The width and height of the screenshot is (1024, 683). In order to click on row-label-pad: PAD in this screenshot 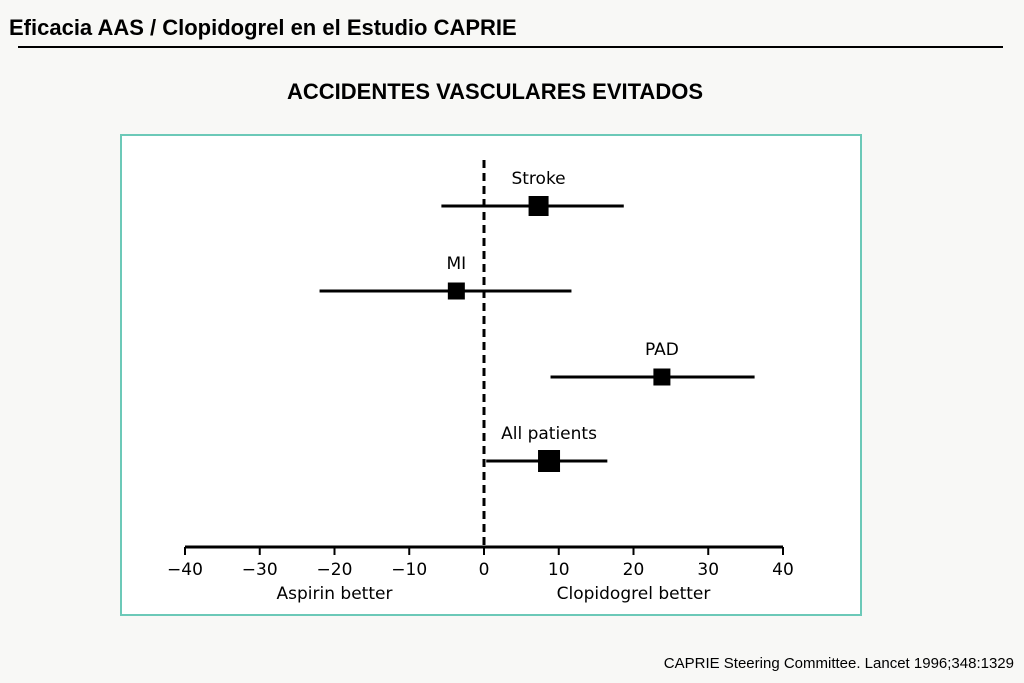, I will do `click(662, 350)`.